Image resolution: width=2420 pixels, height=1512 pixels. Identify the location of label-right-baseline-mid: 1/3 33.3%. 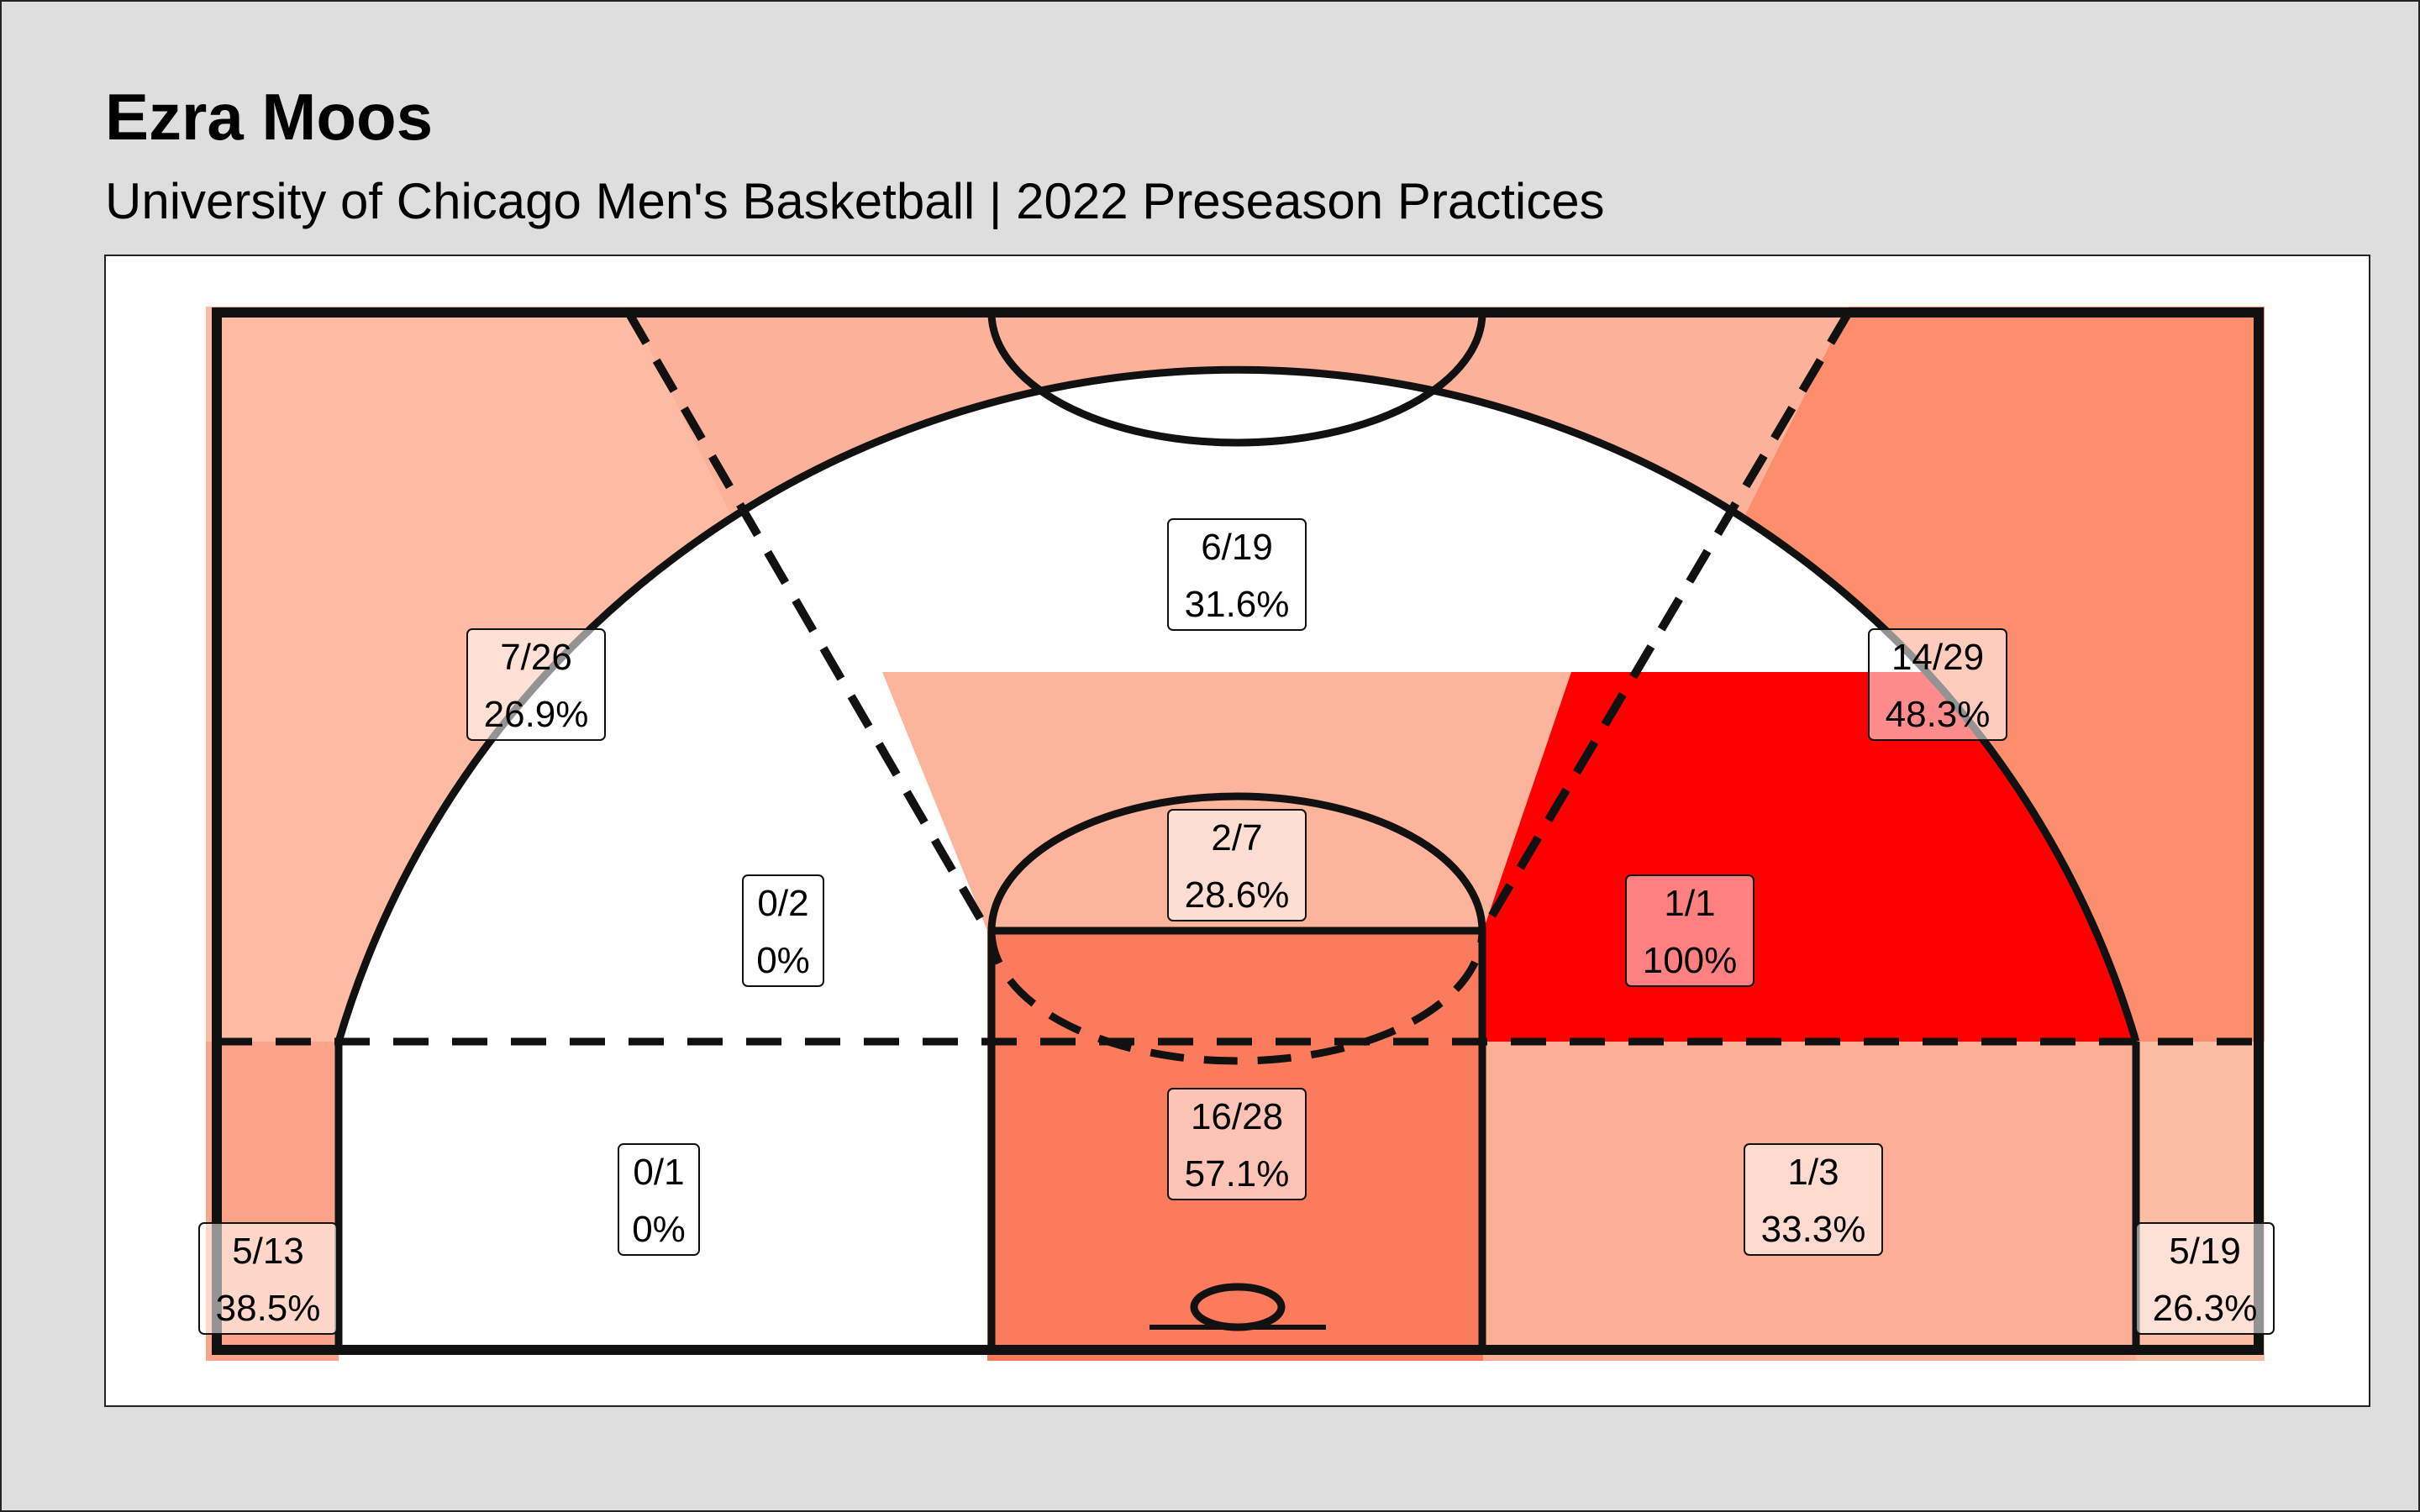
(1813, 1199).